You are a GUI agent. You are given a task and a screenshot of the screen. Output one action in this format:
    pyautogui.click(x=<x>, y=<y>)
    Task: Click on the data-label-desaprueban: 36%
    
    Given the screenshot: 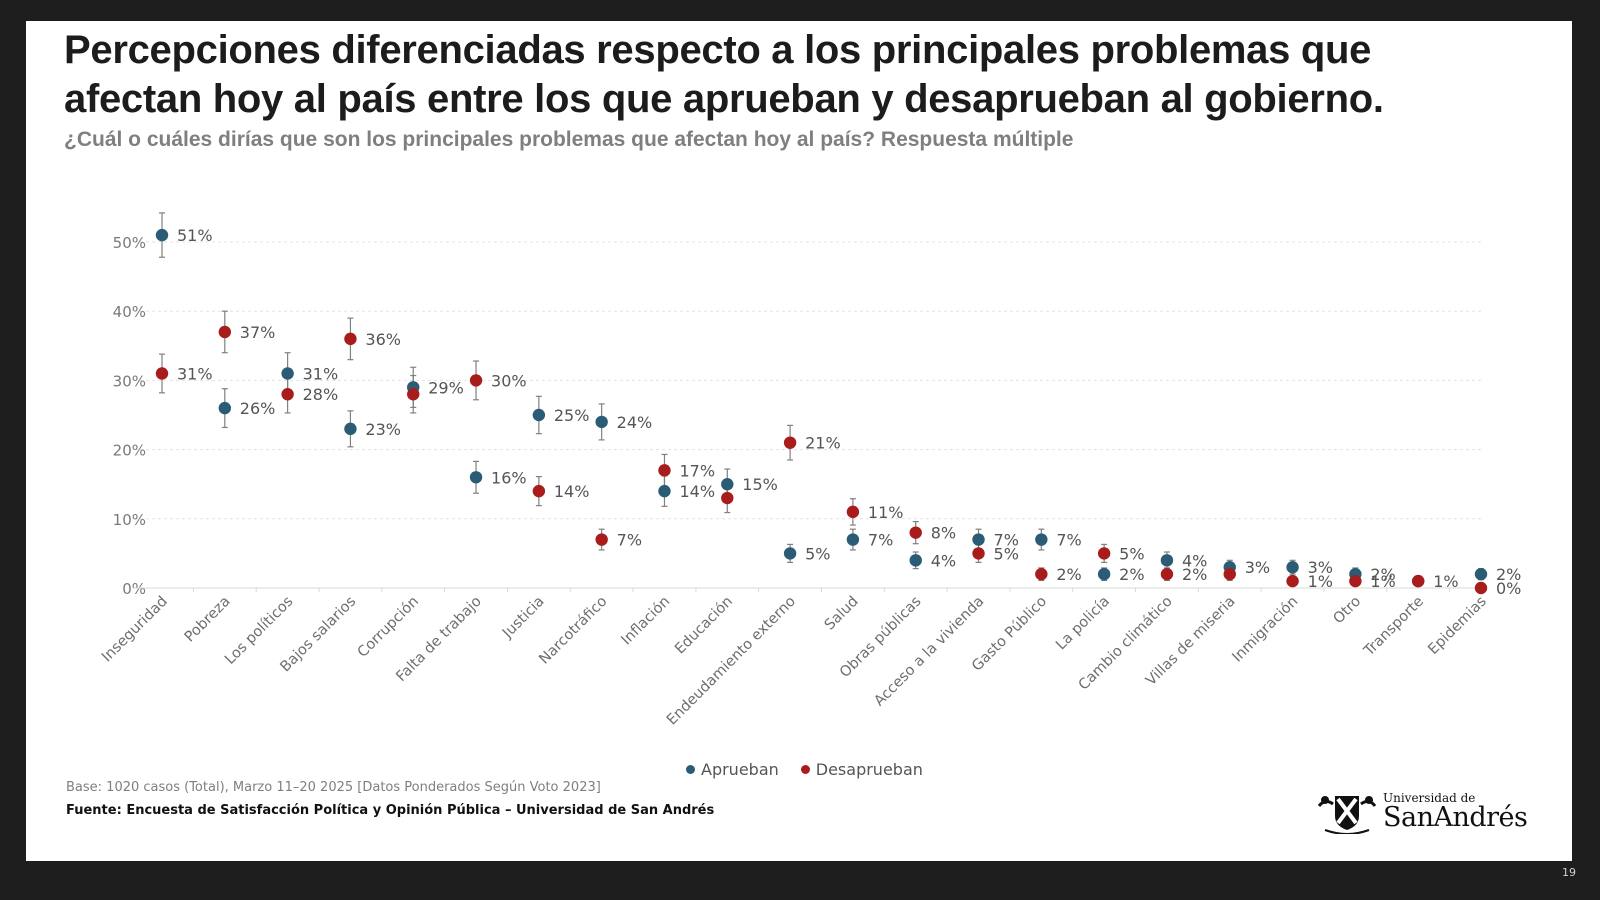 What is the action you would take?
    pyautogui.click(x=383, y=339)
    